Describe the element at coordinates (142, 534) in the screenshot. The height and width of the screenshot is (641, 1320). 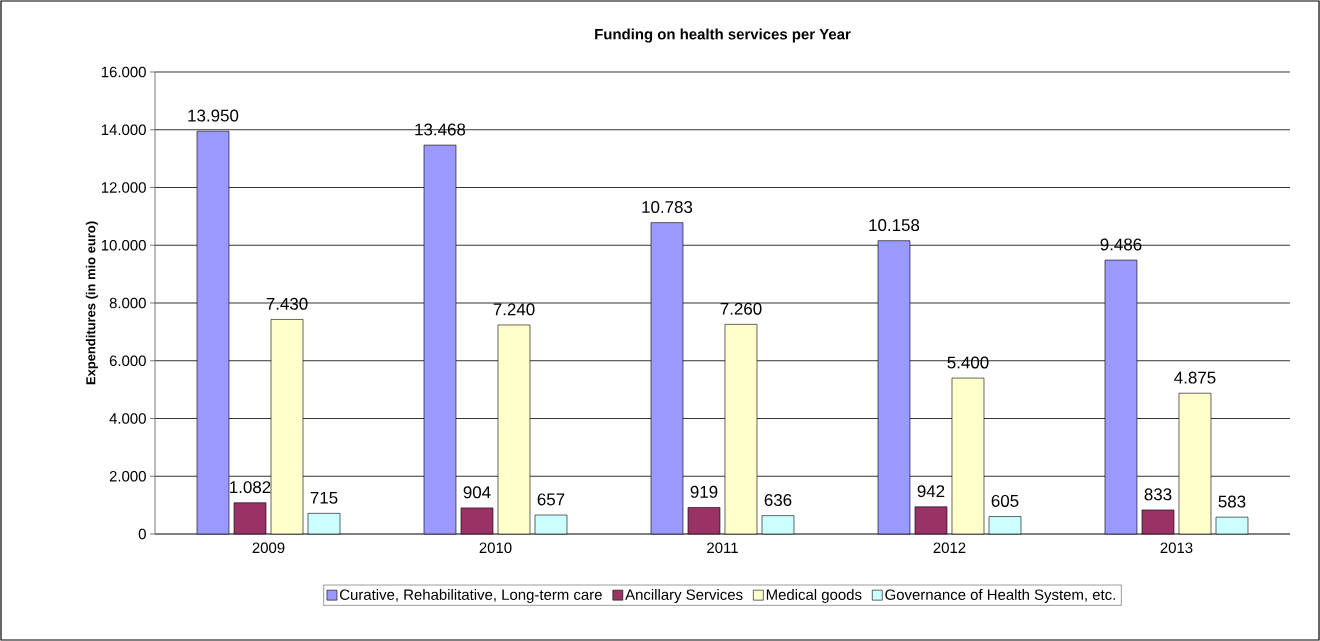
I see `y-tick-label: 0` at that location.